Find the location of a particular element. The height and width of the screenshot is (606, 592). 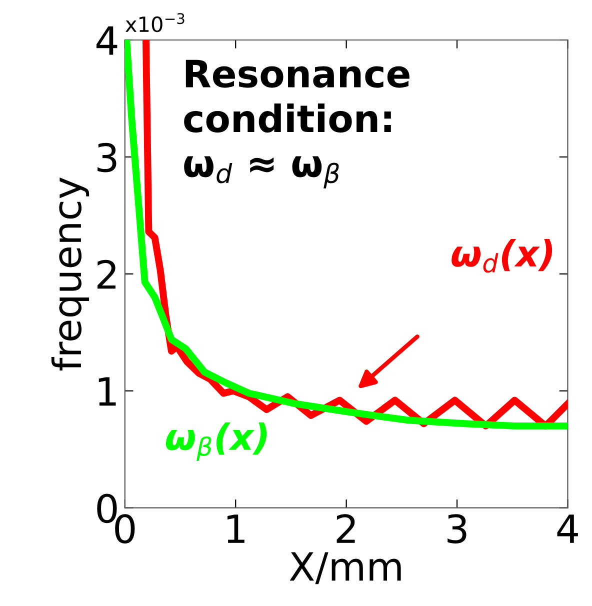

text: x10$^{−3}$ is located at coordinates (155, 22).